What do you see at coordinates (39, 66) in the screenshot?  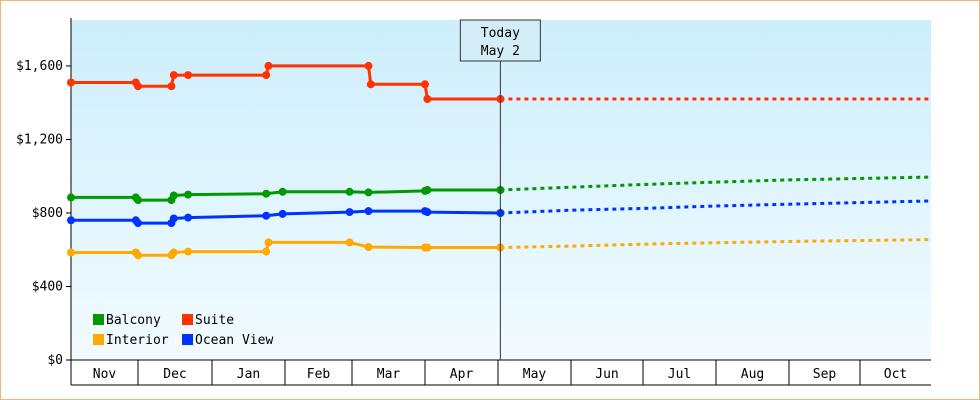 I see `y-tick-label: $1,600` at bounding box center [39, 66].